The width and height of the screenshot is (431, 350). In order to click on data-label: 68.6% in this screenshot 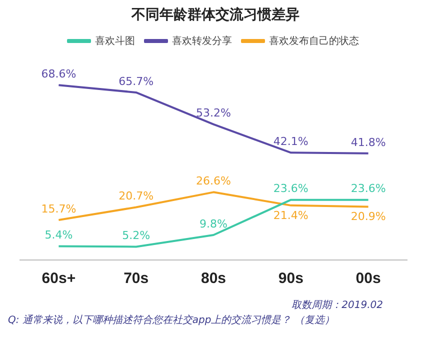, I will do `click(58, 73)`.